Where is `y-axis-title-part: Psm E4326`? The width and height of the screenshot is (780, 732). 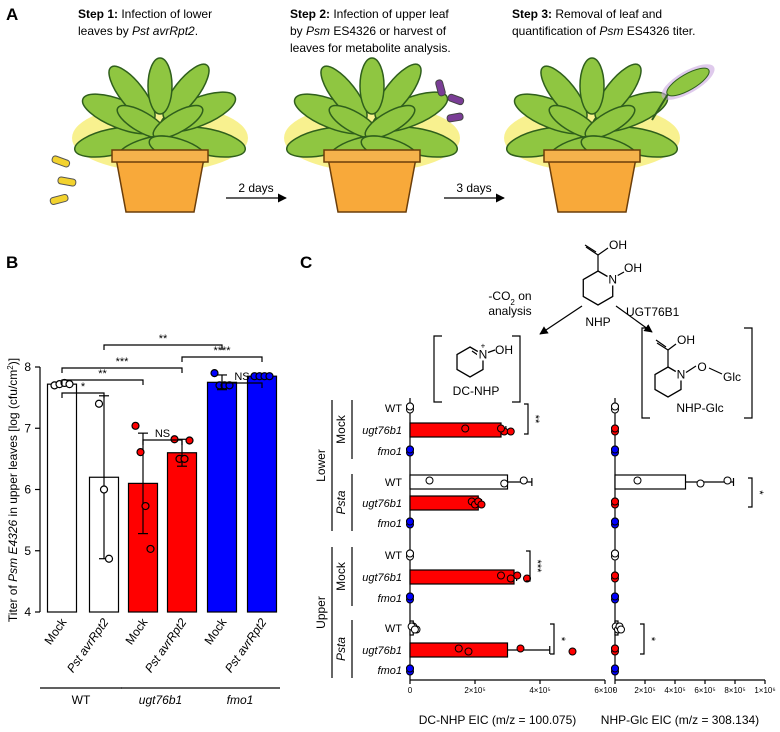
y-axis-title-part: Psm E4326 is located at coordinates (13, 550).